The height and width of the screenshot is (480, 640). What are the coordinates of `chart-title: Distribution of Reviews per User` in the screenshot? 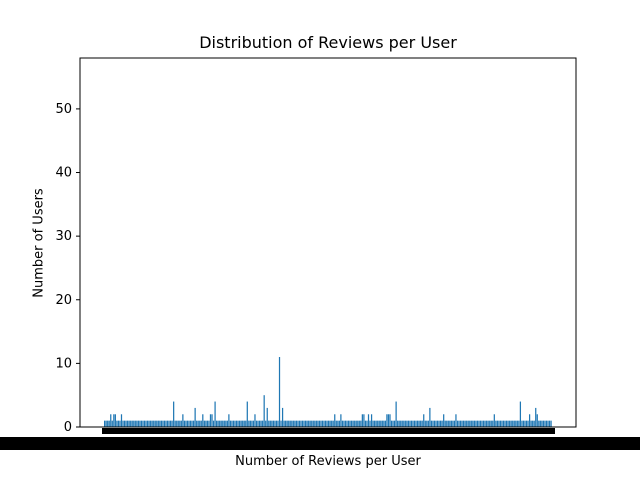 It's located at (328, 42).